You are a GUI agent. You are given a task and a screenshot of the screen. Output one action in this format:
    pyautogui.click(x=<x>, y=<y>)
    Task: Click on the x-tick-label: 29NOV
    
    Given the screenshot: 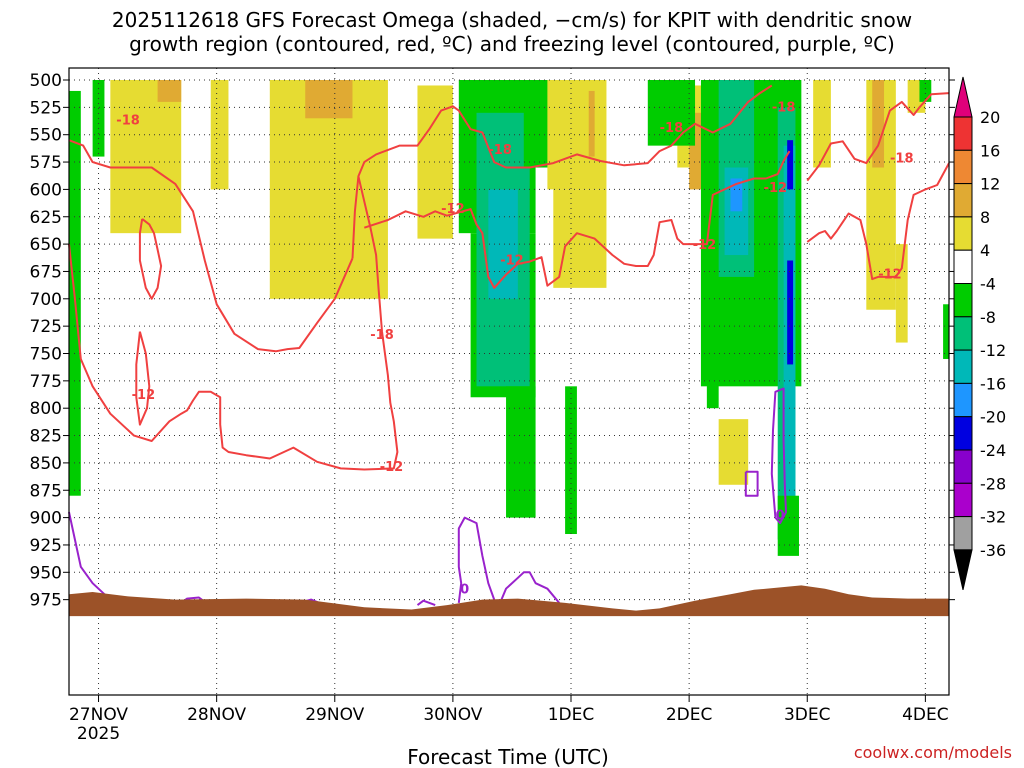 What is the action you would take?
    pyautogui.click(x=334, y=715)
    